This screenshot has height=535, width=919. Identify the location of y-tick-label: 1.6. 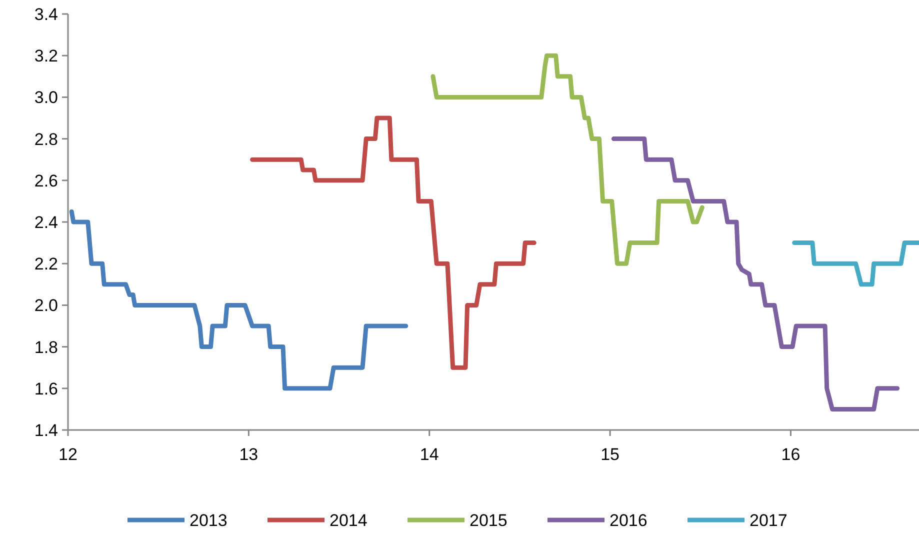
(46, 388).